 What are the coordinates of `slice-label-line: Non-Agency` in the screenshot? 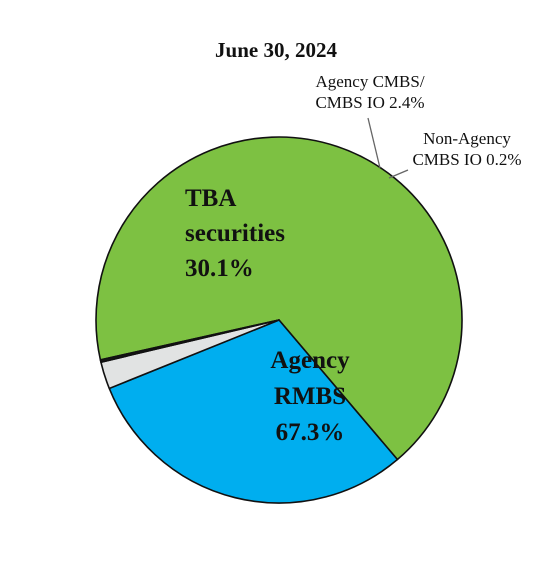 It's located at (467, 138).